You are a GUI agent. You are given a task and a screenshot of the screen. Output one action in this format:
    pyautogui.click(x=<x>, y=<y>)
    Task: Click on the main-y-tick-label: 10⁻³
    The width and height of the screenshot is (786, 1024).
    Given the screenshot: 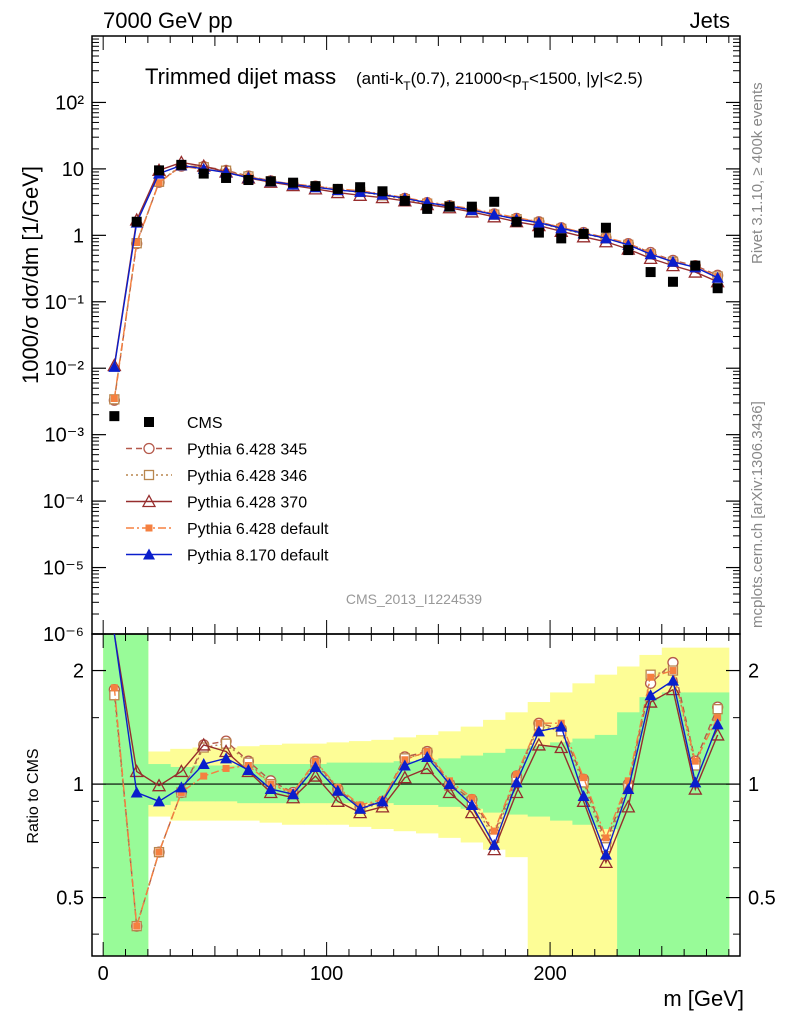 What is the action you would take?
    pyautogui.click(x=65, y=436)
    